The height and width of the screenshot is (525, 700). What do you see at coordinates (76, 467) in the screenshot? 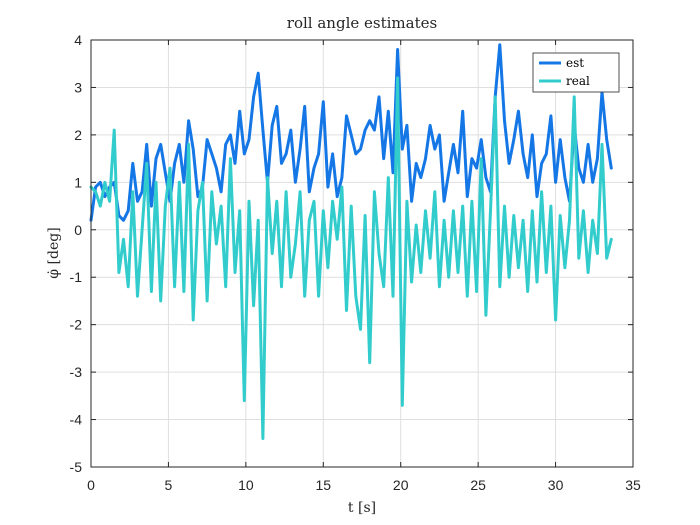
I see `y-tick-label: -5` at bounding box center [76, 467].